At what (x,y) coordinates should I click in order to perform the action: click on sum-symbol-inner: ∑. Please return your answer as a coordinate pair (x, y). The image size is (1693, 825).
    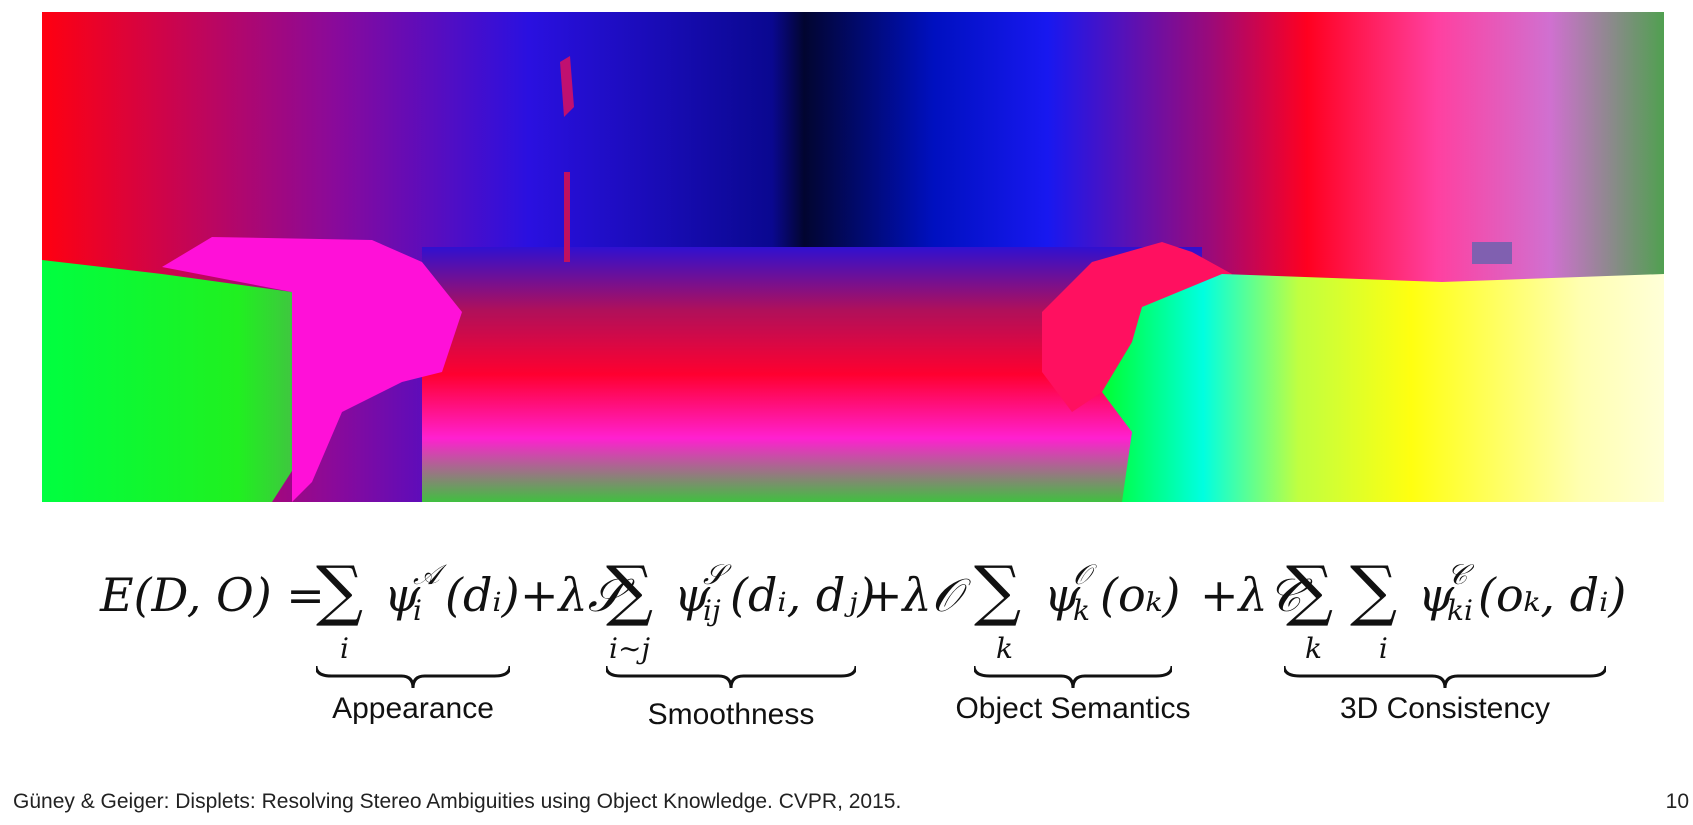
    Looking at the image, I should click on (1374, 590).